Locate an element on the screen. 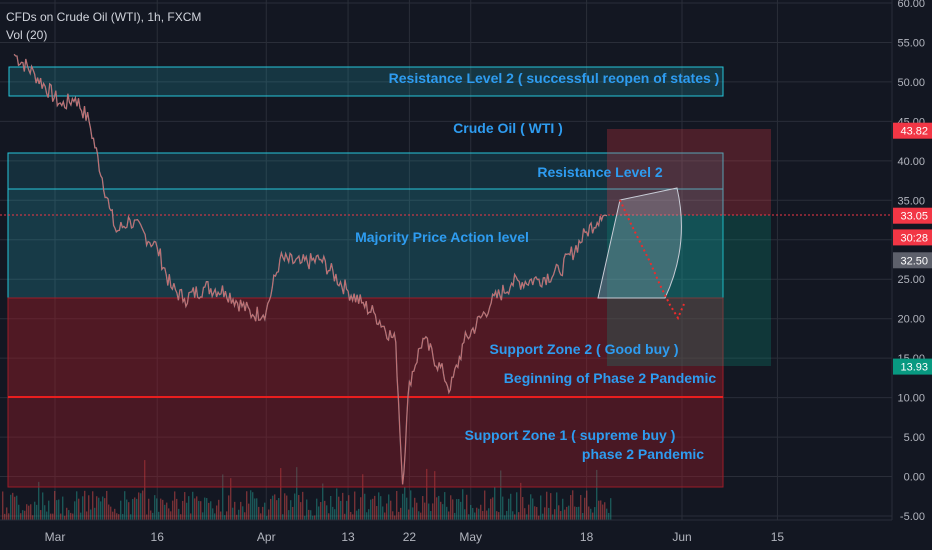 Image resolution: width=932 pixels, height=550 pixels. forecast-path is located at coordinates (652, 260).